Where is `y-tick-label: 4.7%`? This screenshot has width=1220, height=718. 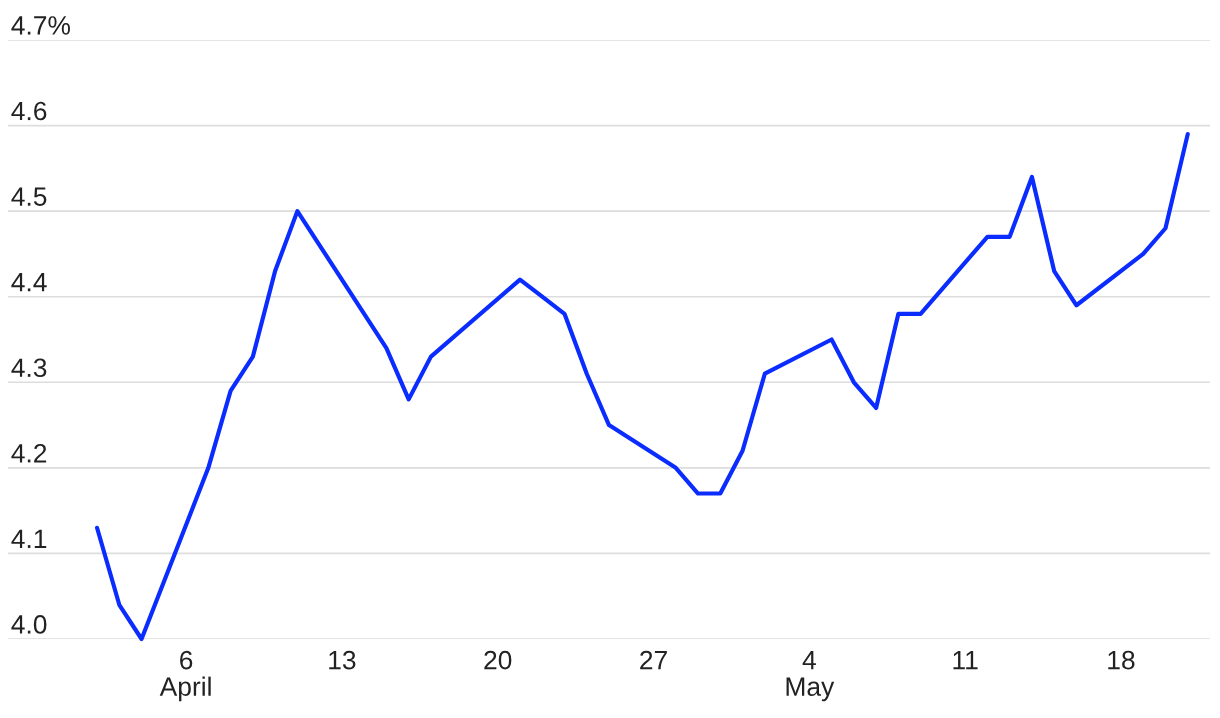 y-tick-label: 4.7% is located at coordinates (40, 25).